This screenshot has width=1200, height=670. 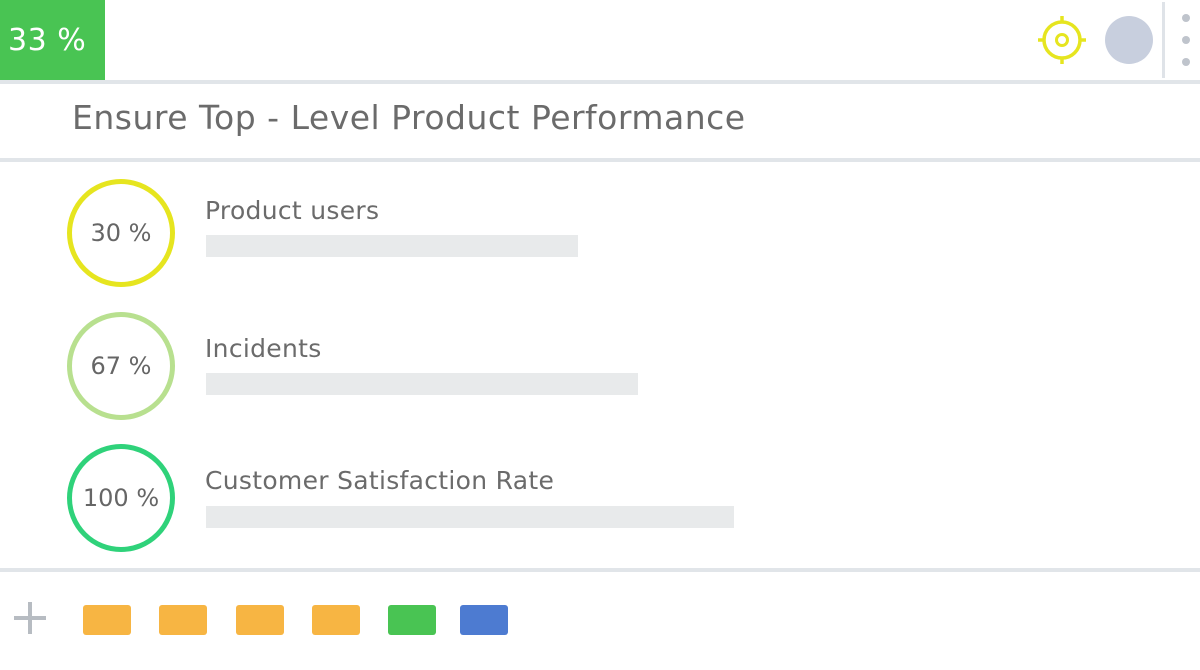 I want to click on header-divider, so click(x=1163, y=40).